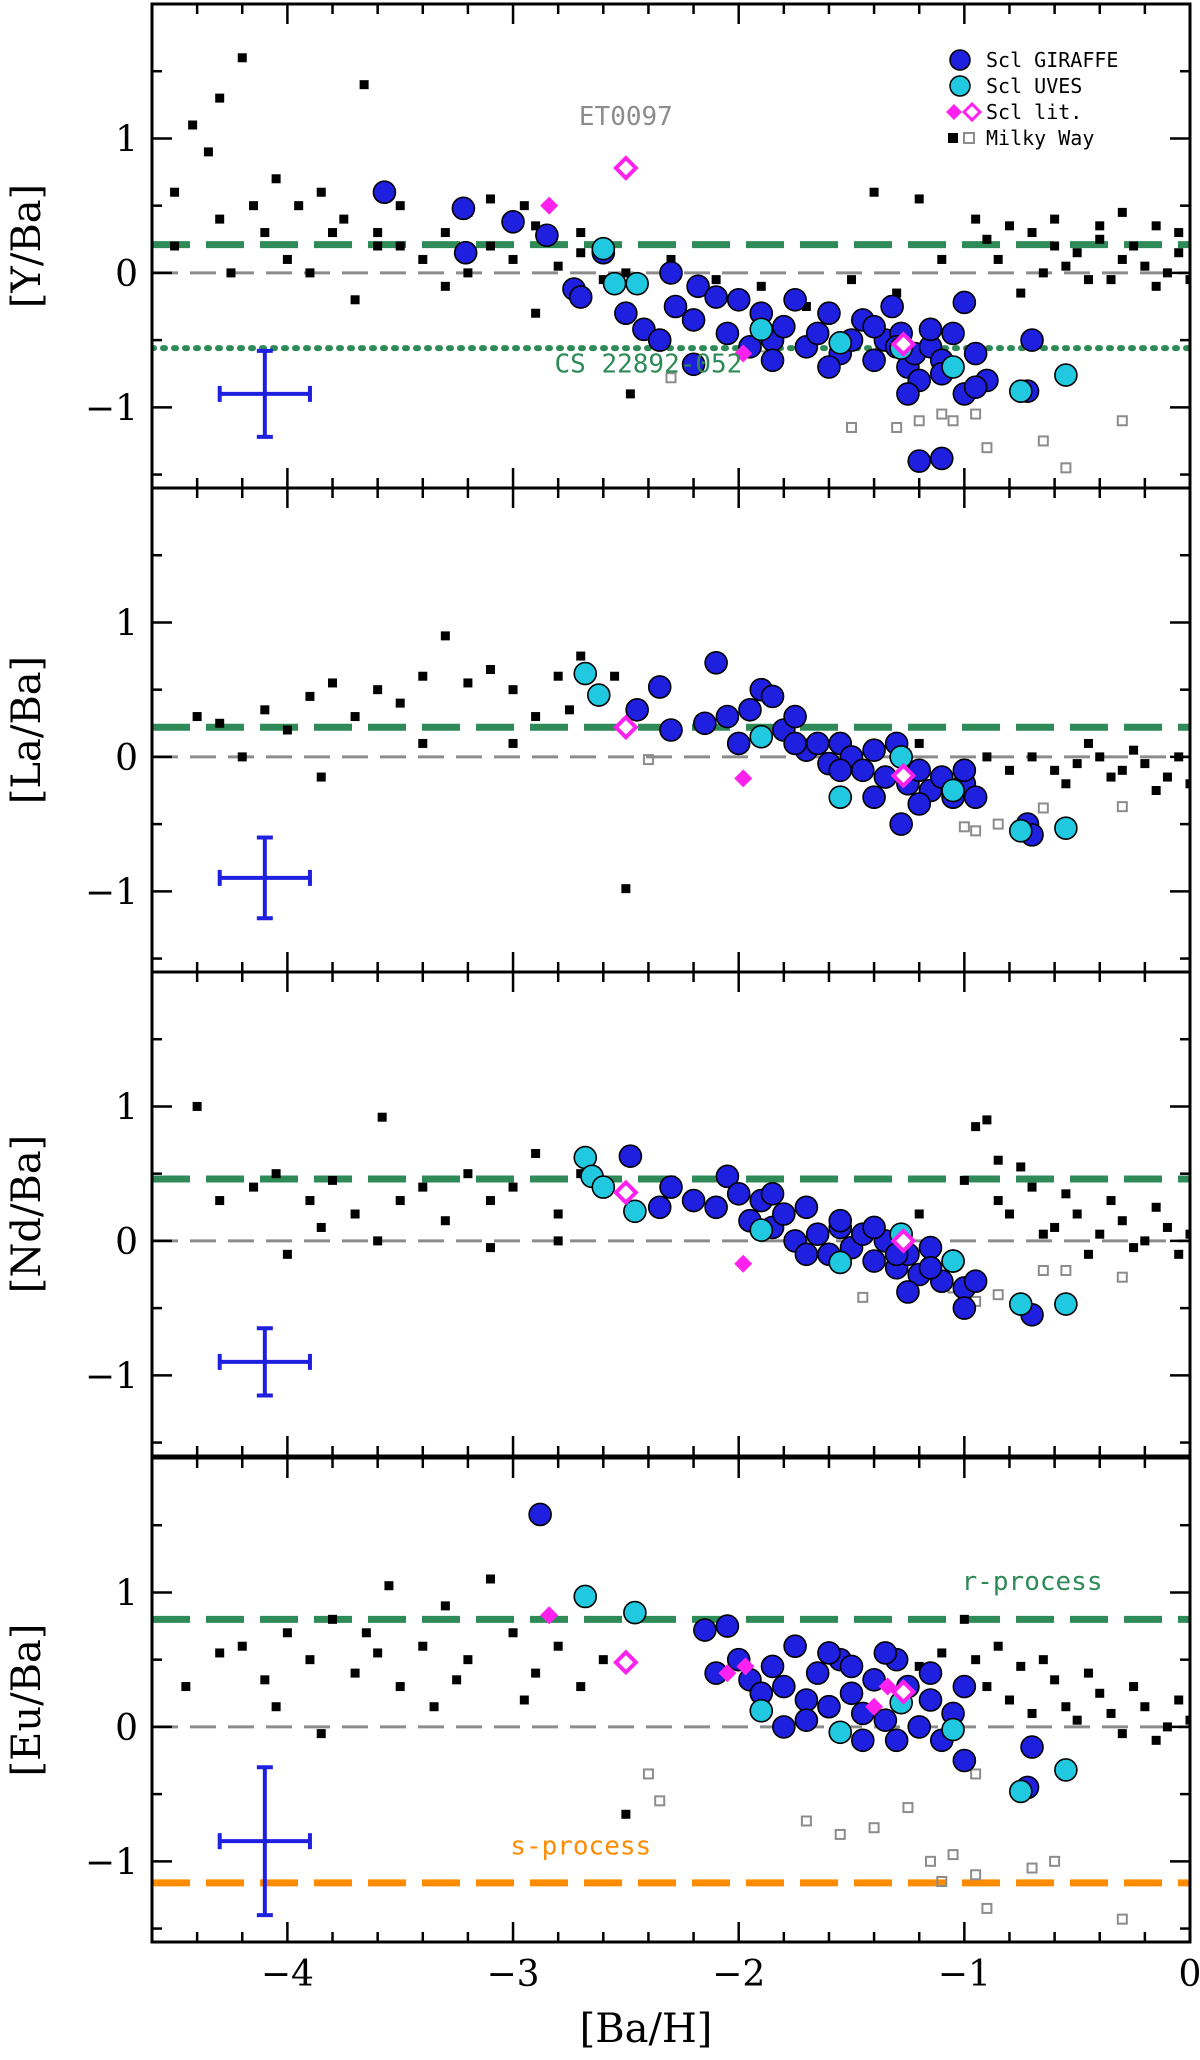  I want to click on giraffe-legend-marker, so click(960, 60).